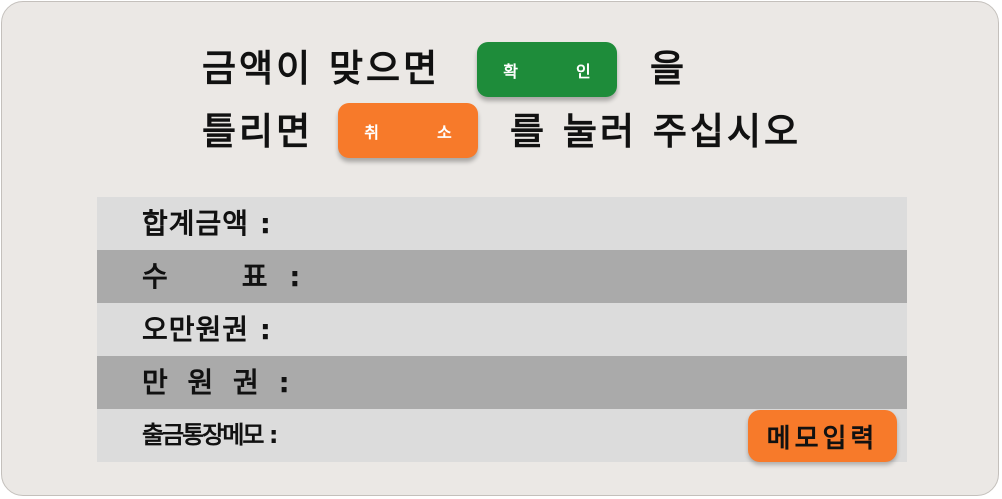 The height and width of the screenshot is (499, 1002). I want to click on confirm-button-char-1: 확, so click(510, 71).